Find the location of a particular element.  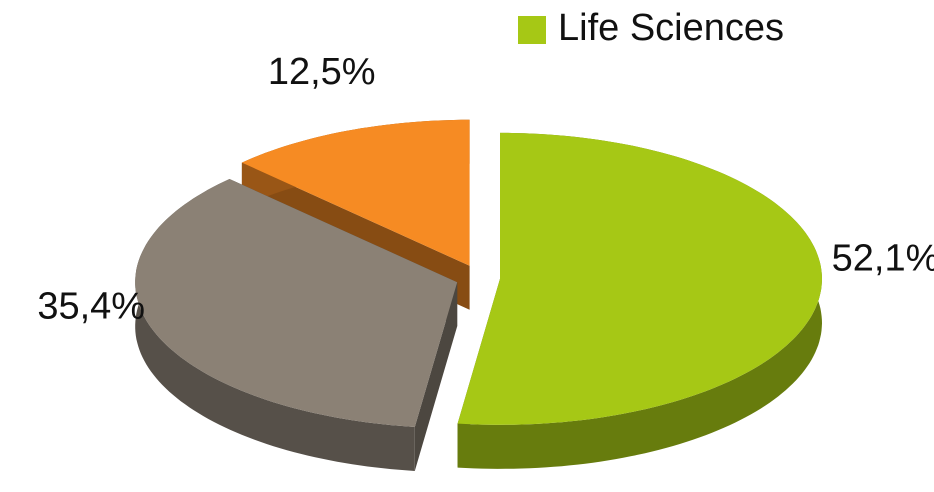

data-label: 35,4% is located at coordinates (91, 306).